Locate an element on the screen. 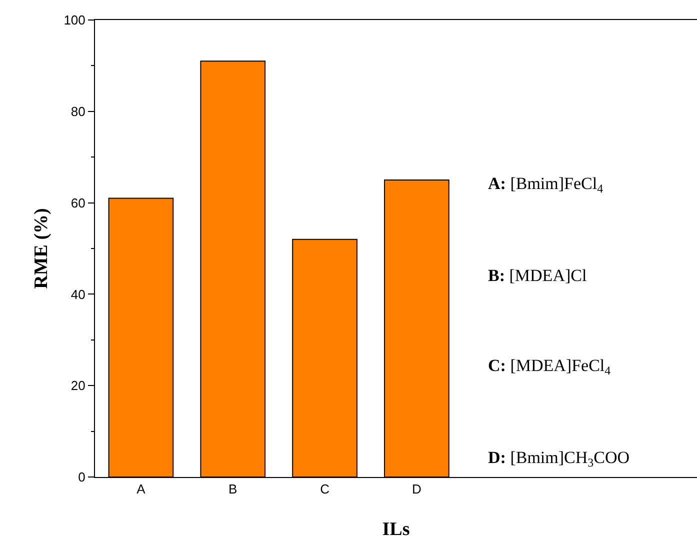  y-tick-label: 60 is located at coordinates (78, 202).